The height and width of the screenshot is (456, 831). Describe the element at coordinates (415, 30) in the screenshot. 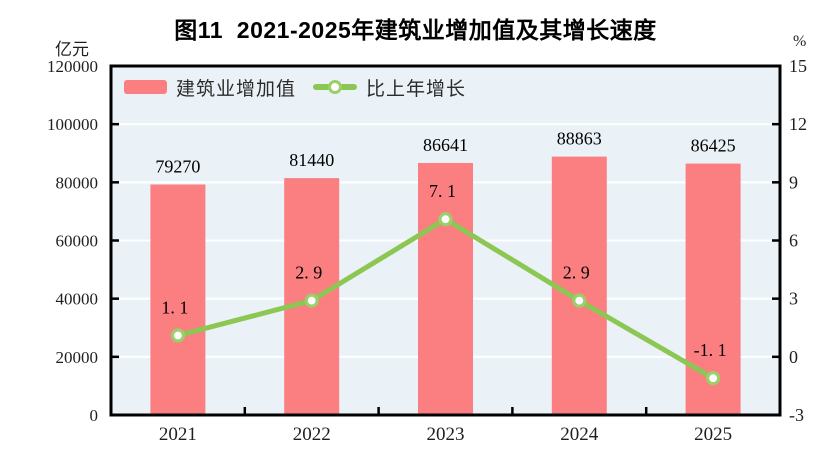

I see `chart-title: 图11 2021-2025年建筑业增加值及其增长速度` at that location.